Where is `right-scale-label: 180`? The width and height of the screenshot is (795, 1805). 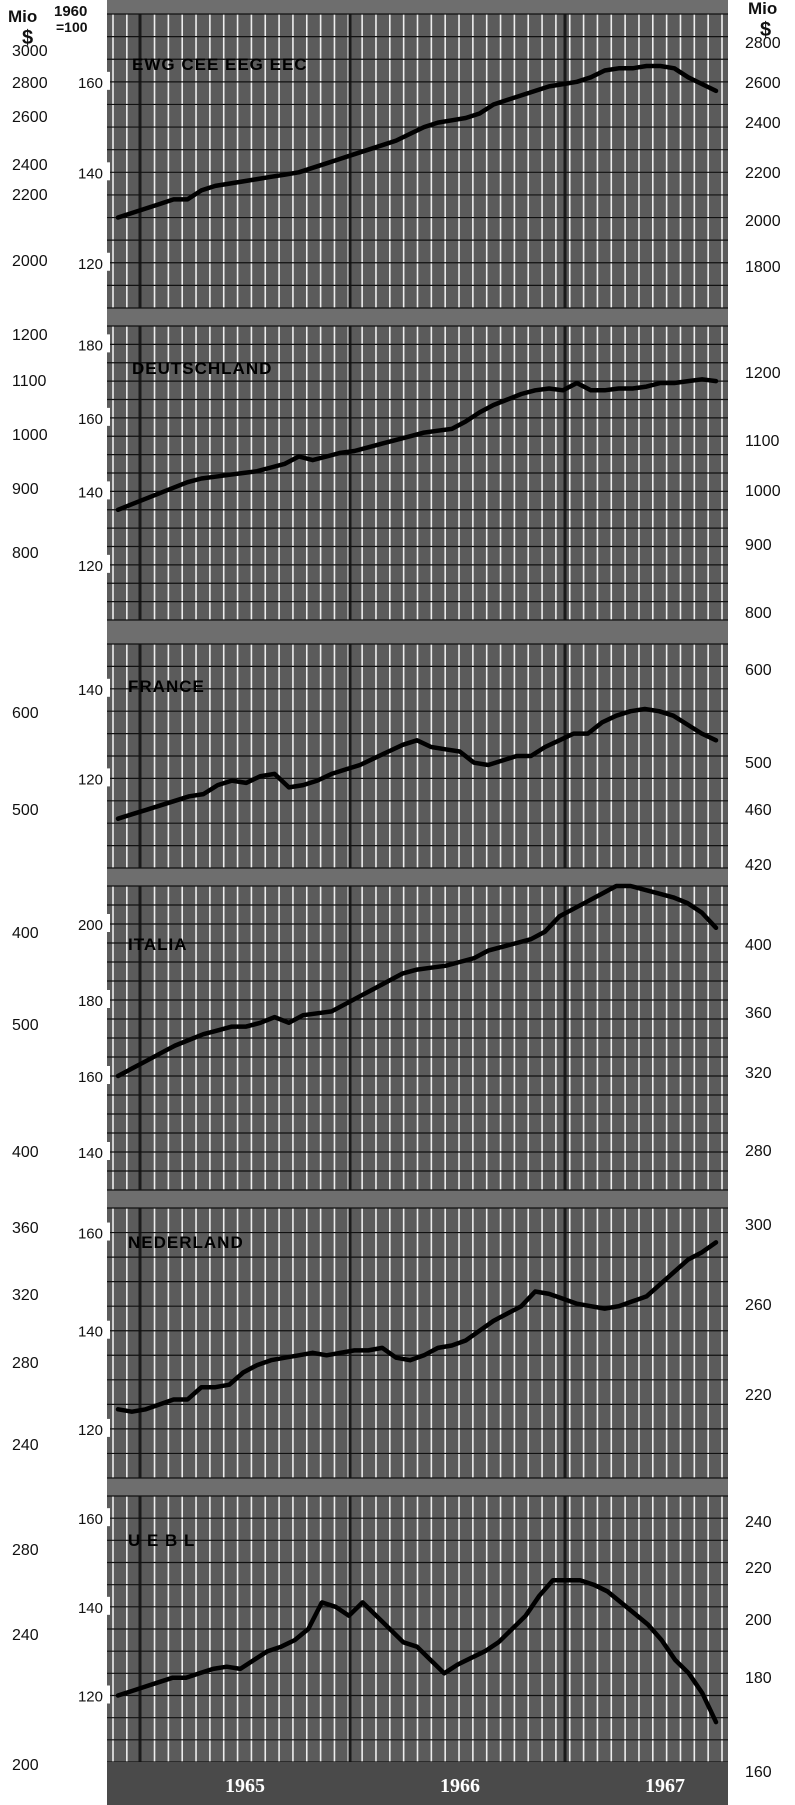
right-scale-label: 180 is located at coordinates (758, 1678).